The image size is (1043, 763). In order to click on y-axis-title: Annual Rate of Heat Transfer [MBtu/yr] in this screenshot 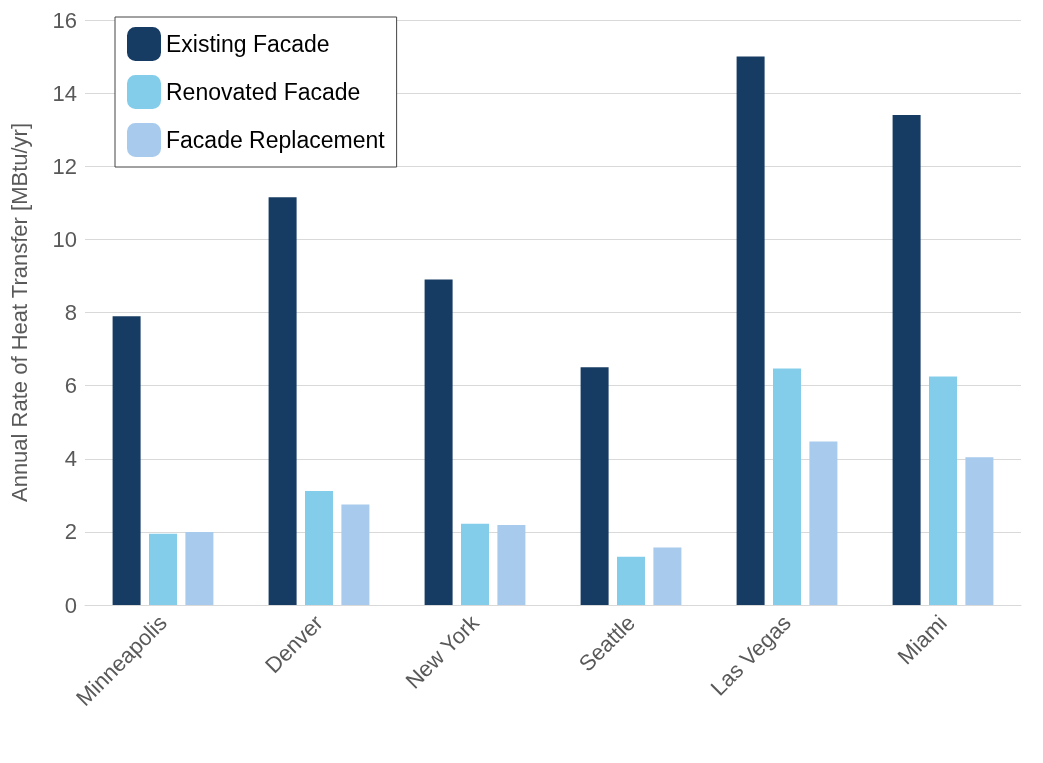, I will do `click(19, 312)`.